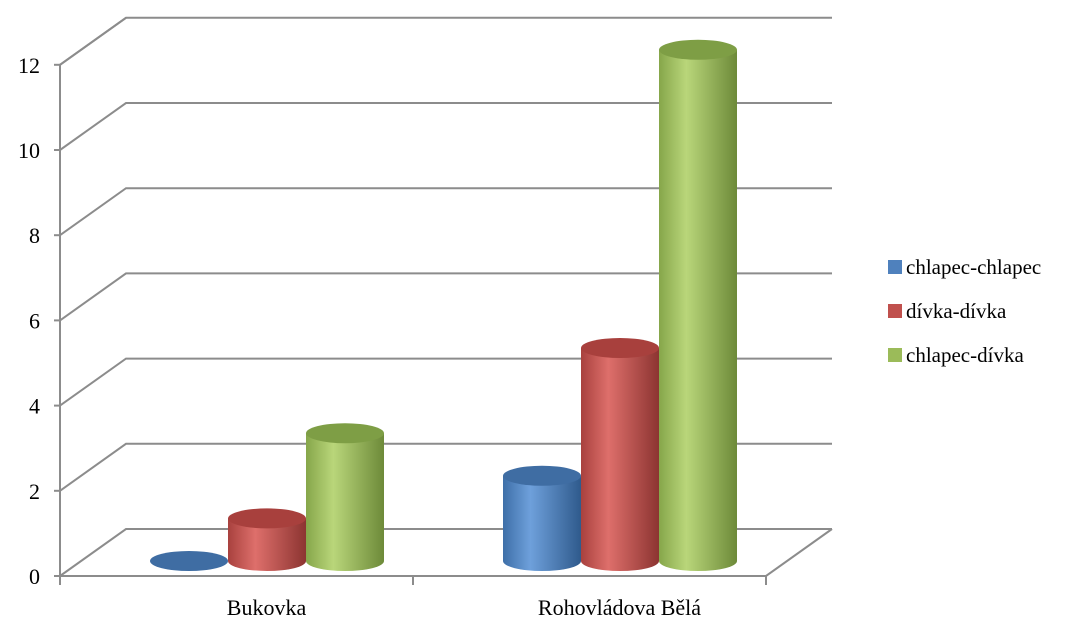 This screenshot has width=1082, height=624. Describe the element at coordinates (267, 607) in the screenshot. I see `x-category-label: Bukovka` at that location.